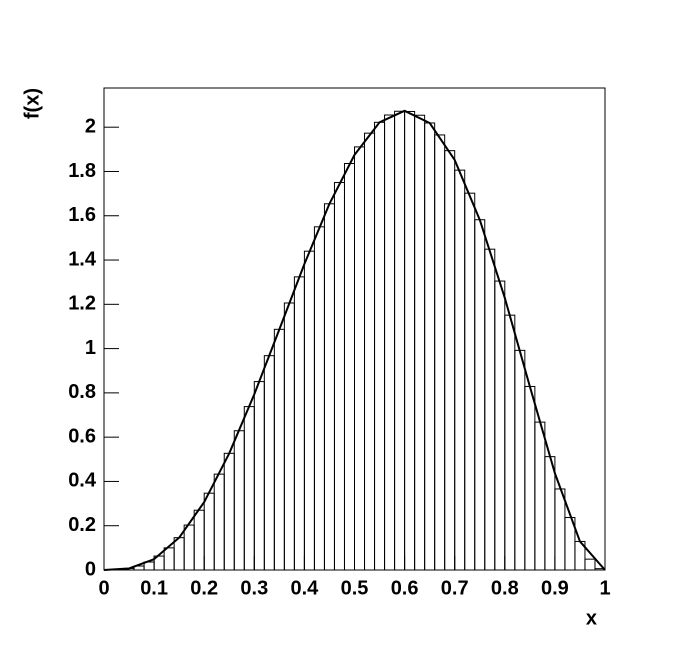 Image resolution: width=696 pixels, height=672 pixels. Describe the element at coordinates (405, 588) in the screenshot. I see `x-tick-label: 0.6` at that location.